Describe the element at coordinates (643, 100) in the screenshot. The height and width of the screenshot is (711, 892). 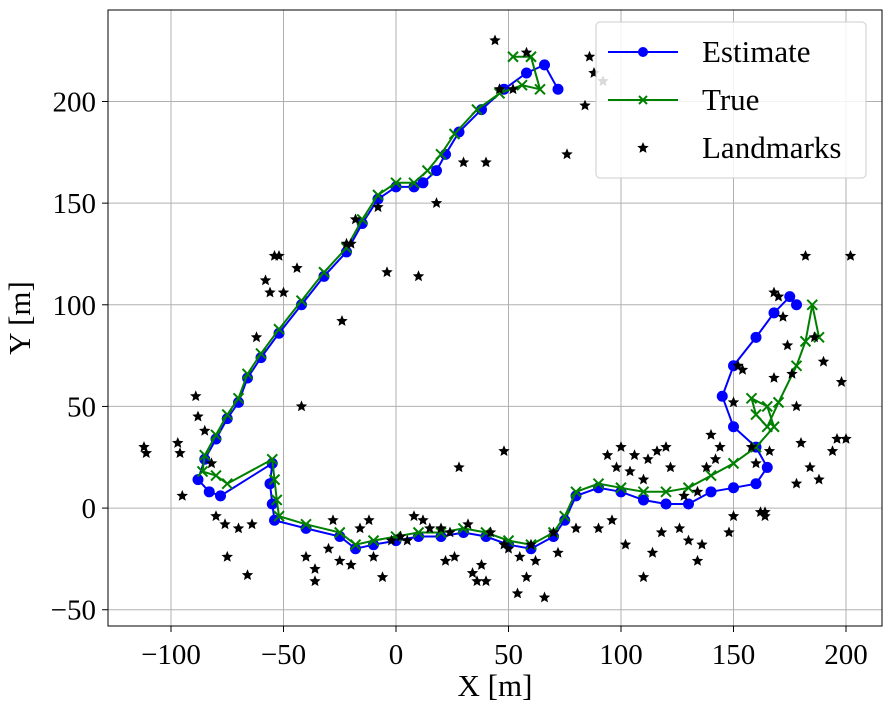
I see `legend-true-marker` at that location.